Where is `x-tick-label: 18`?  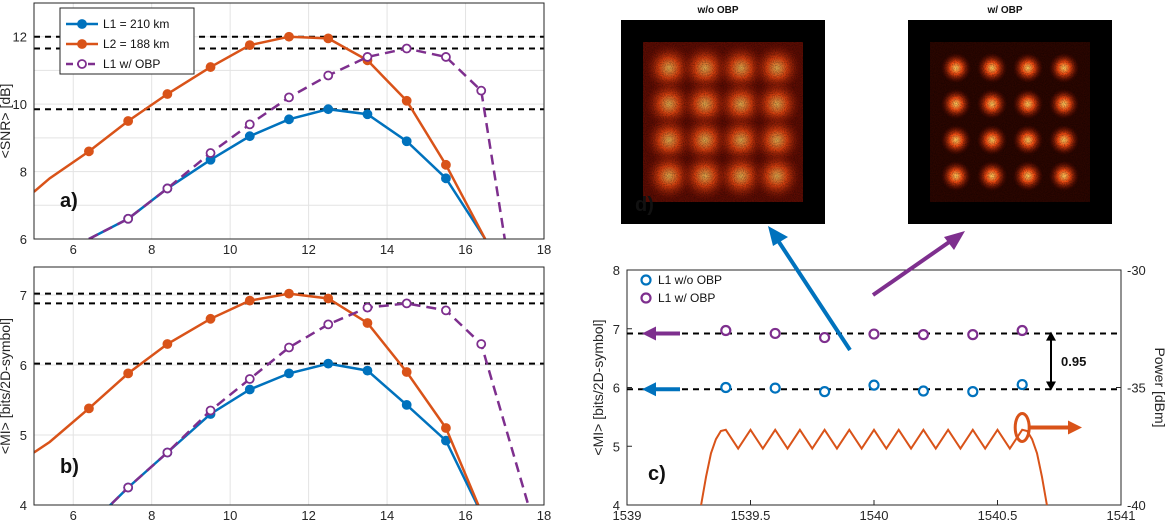 x-tick-label: 18 is located at coordinates (544, 515).